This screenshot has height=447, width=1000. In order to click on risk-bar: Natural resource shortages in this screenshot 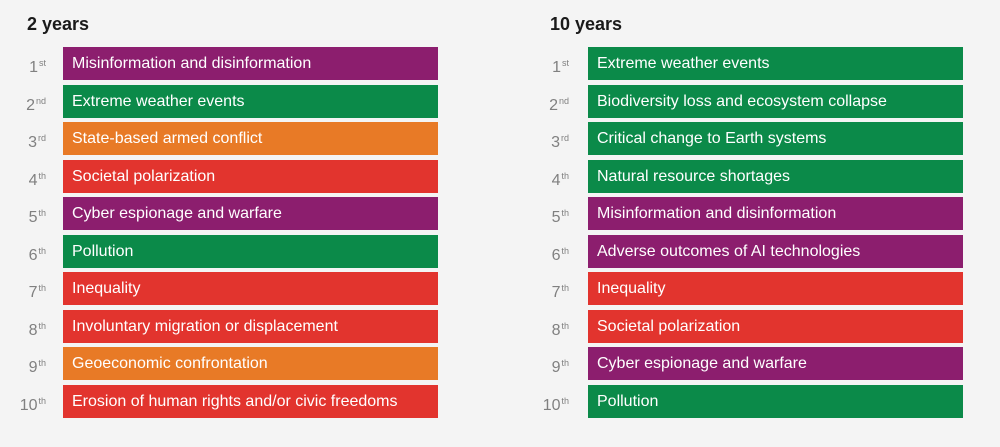, I will do `click(775, 176)`.